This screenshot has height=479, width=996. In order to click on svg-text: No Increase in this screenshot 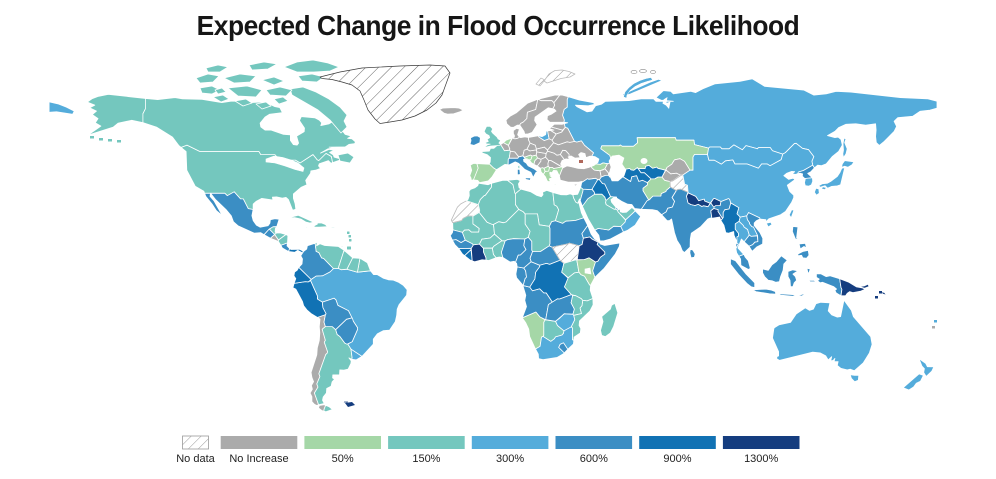, I will do `click(258, 459)`.